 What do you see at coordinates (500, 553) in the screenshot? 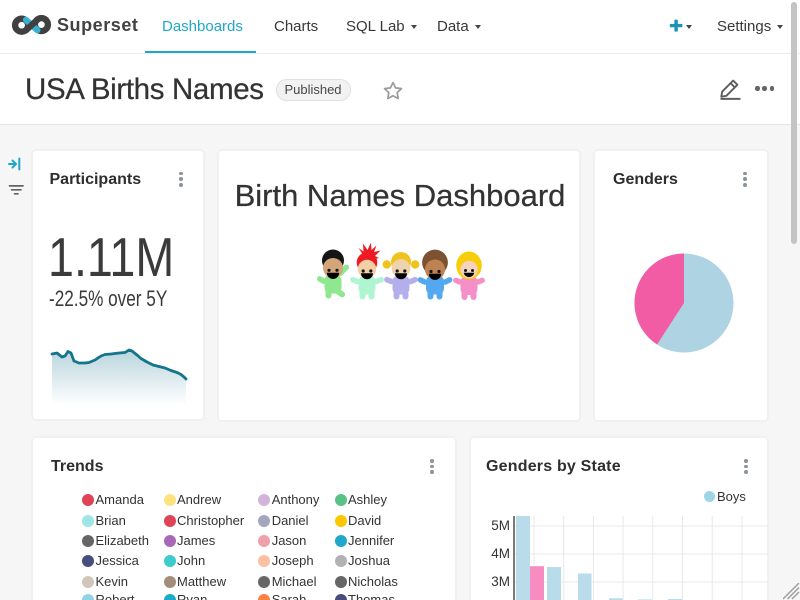
I see `svg-text: 4M` at bounding box center [500, 553].